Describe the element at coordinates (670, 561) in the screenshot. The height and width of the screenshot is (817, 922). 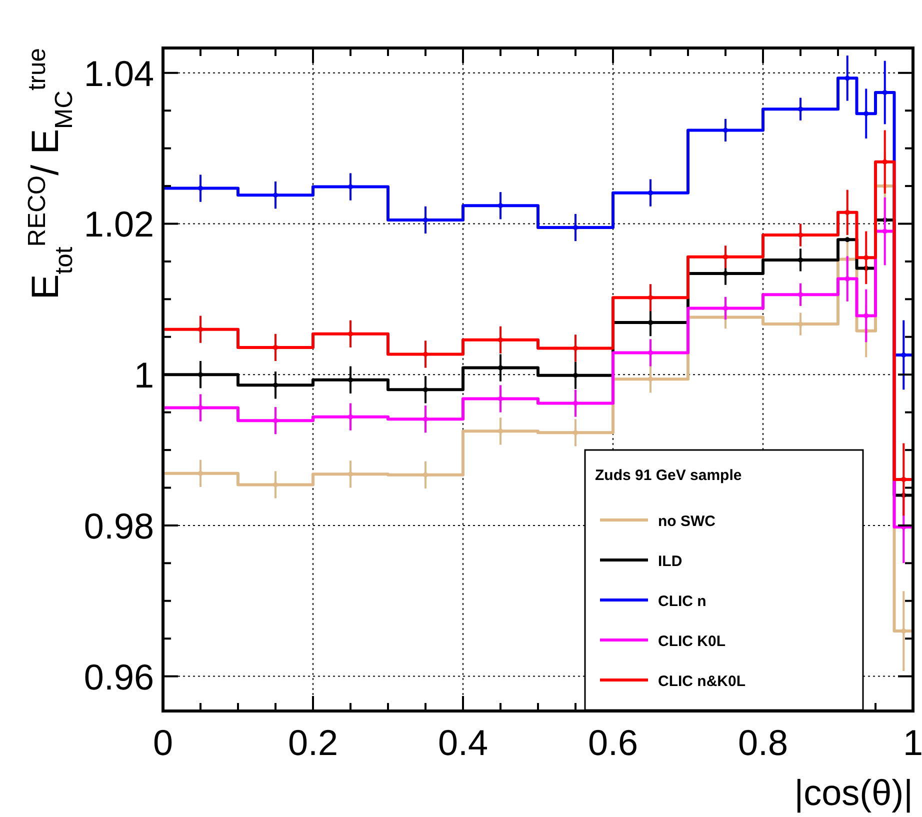
I see `legend-label: ILD` at that location.